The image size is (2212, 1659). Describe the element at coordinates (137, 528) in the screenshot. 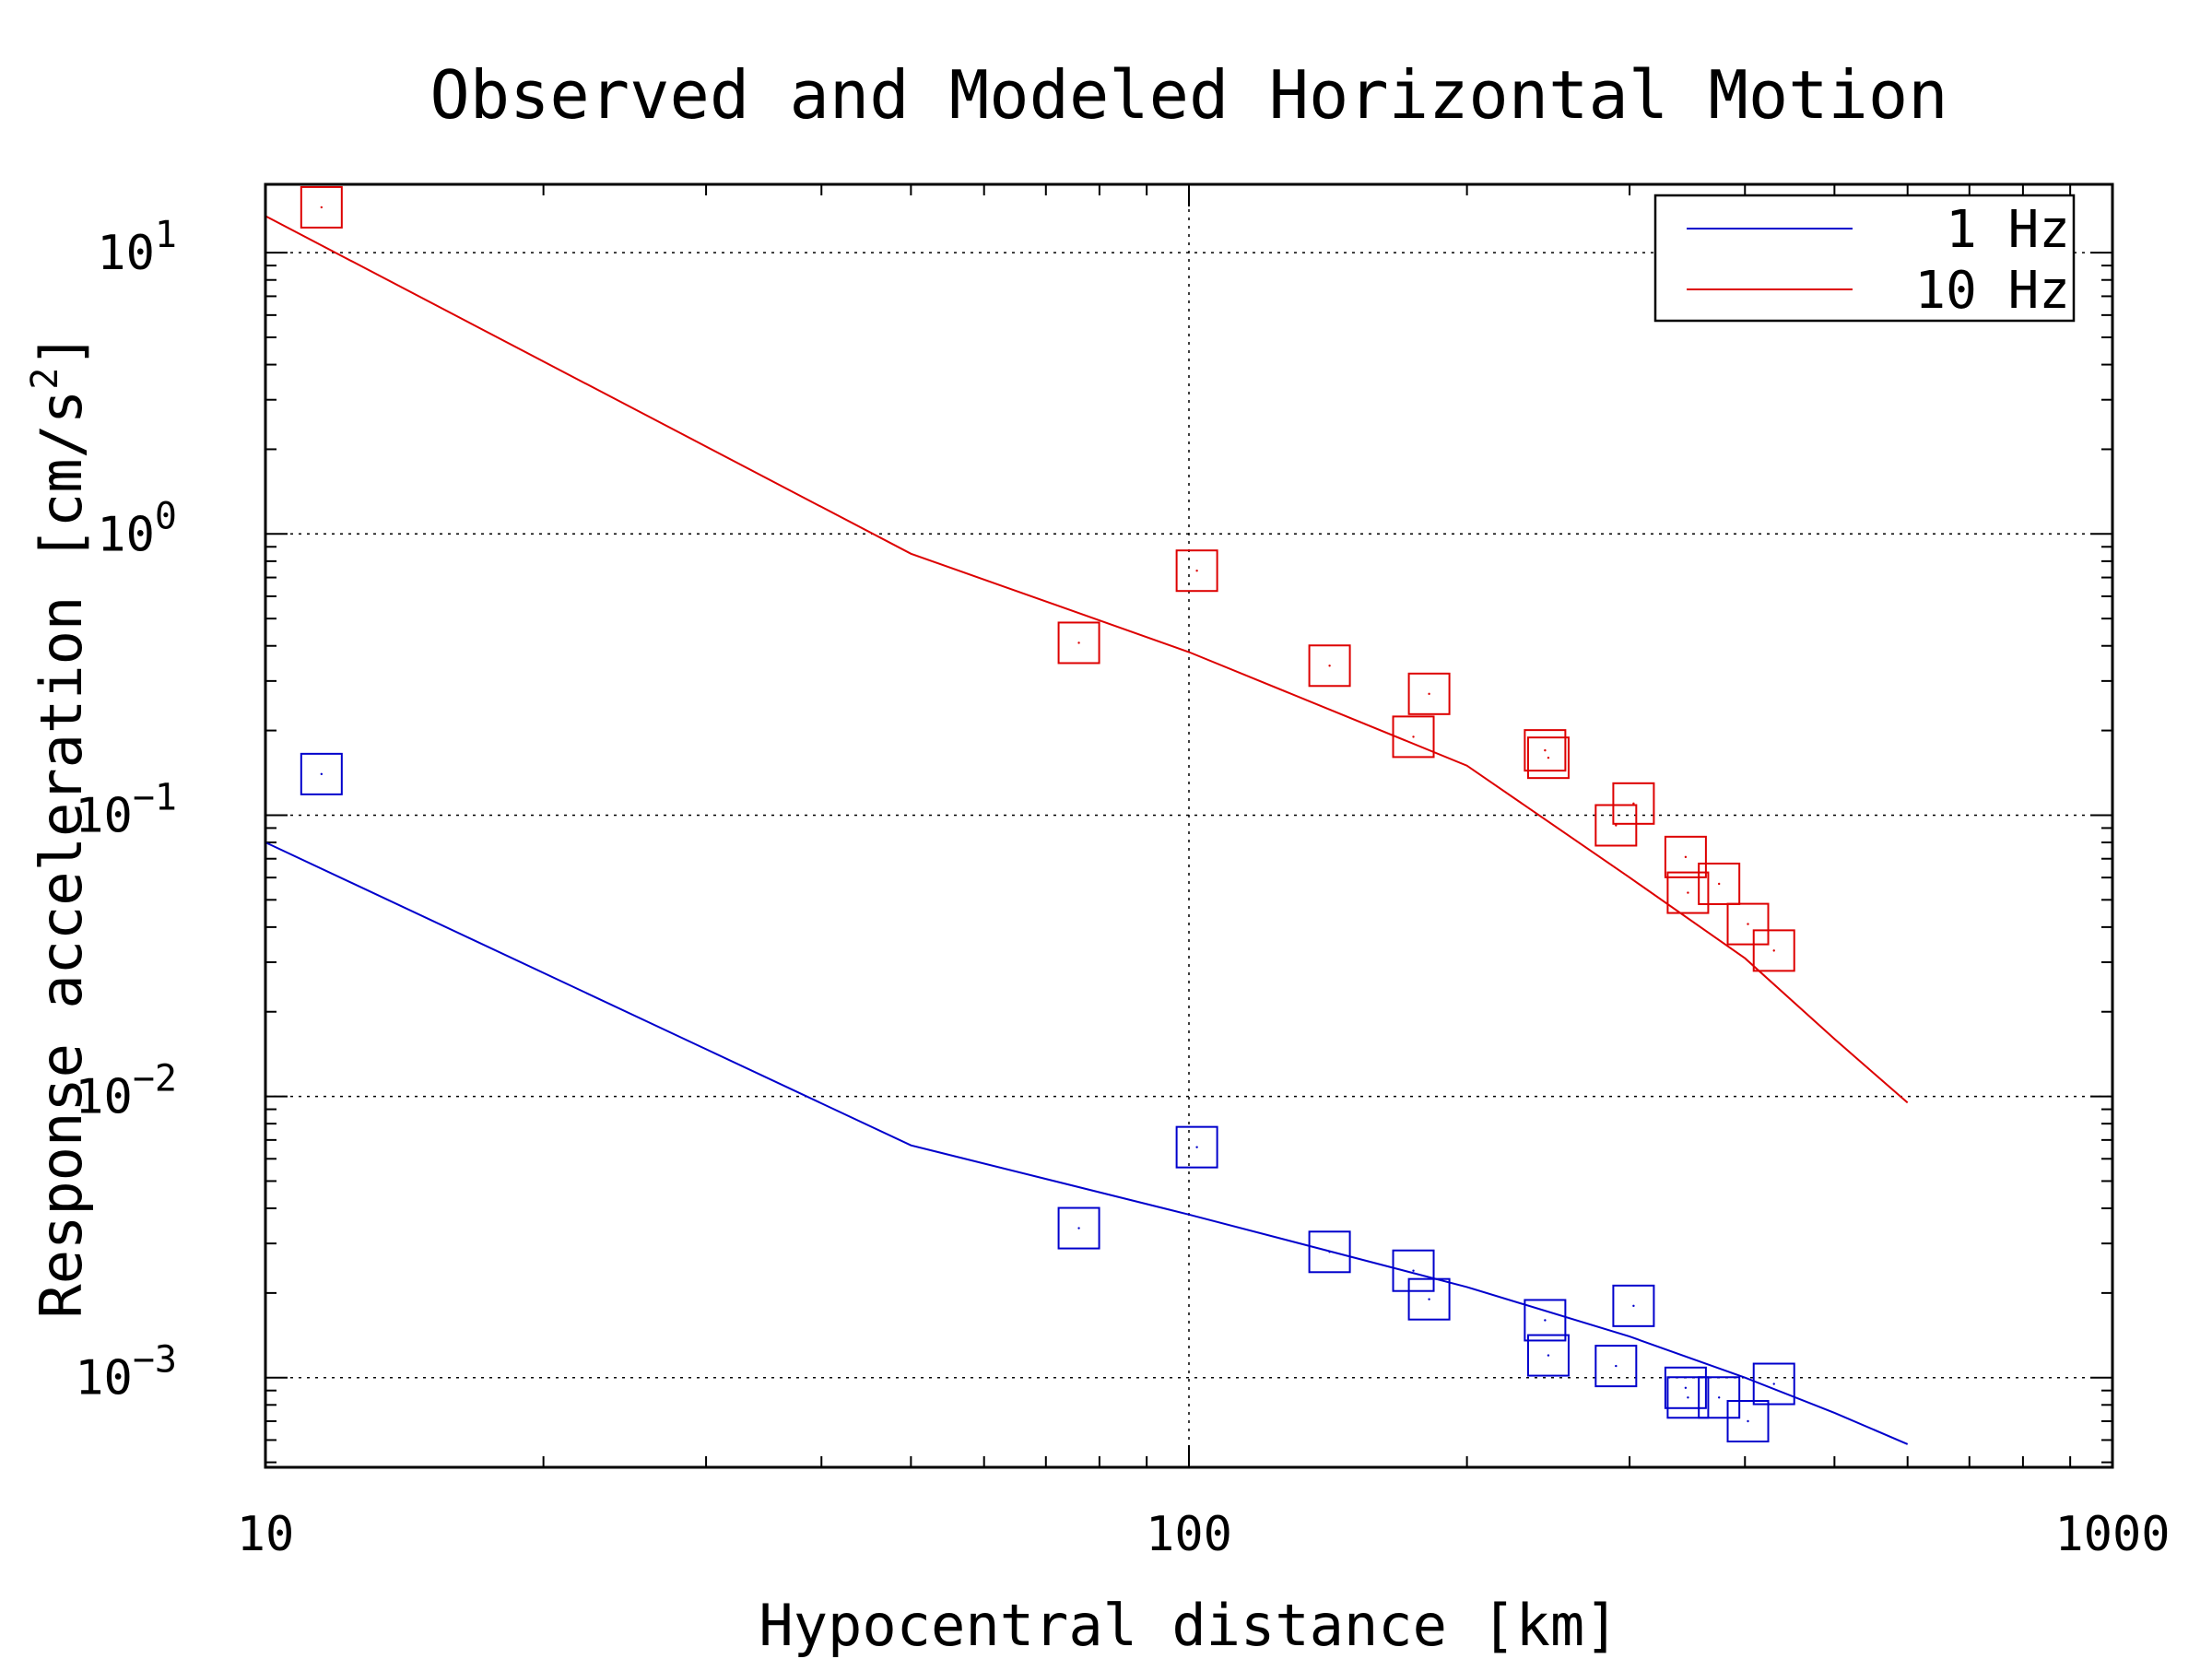

I see `y-tick-label: 10⁰` at that location.